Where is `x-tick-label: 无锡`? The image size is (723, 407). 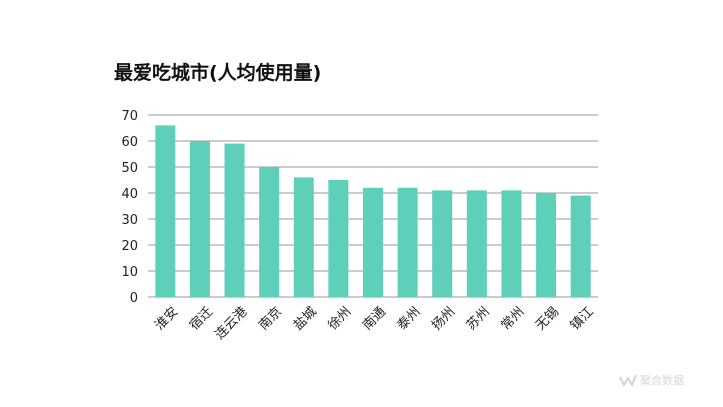
x-tick-label: 无锡 is located at coordinates (547, 318).